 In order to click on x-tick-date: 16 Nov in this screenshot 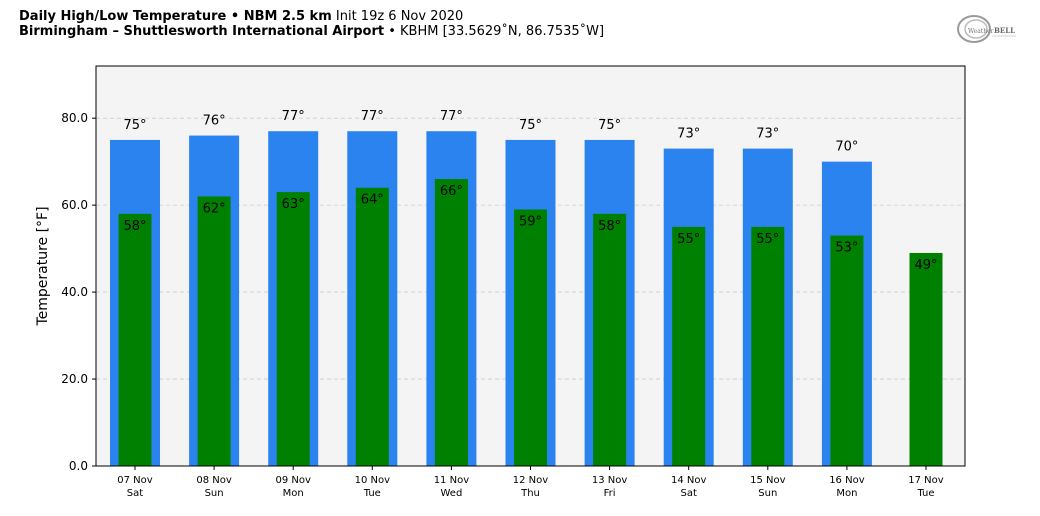, I will do `click(847, 480)`.